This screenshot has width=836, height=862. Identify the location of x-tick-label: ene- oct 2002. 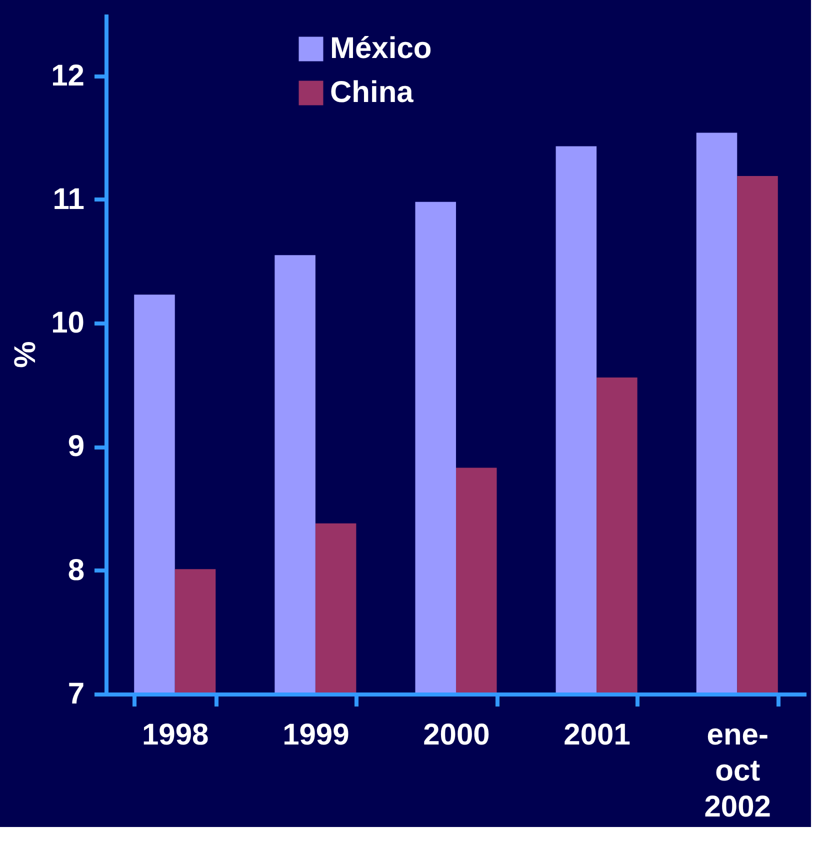
(737, 771).